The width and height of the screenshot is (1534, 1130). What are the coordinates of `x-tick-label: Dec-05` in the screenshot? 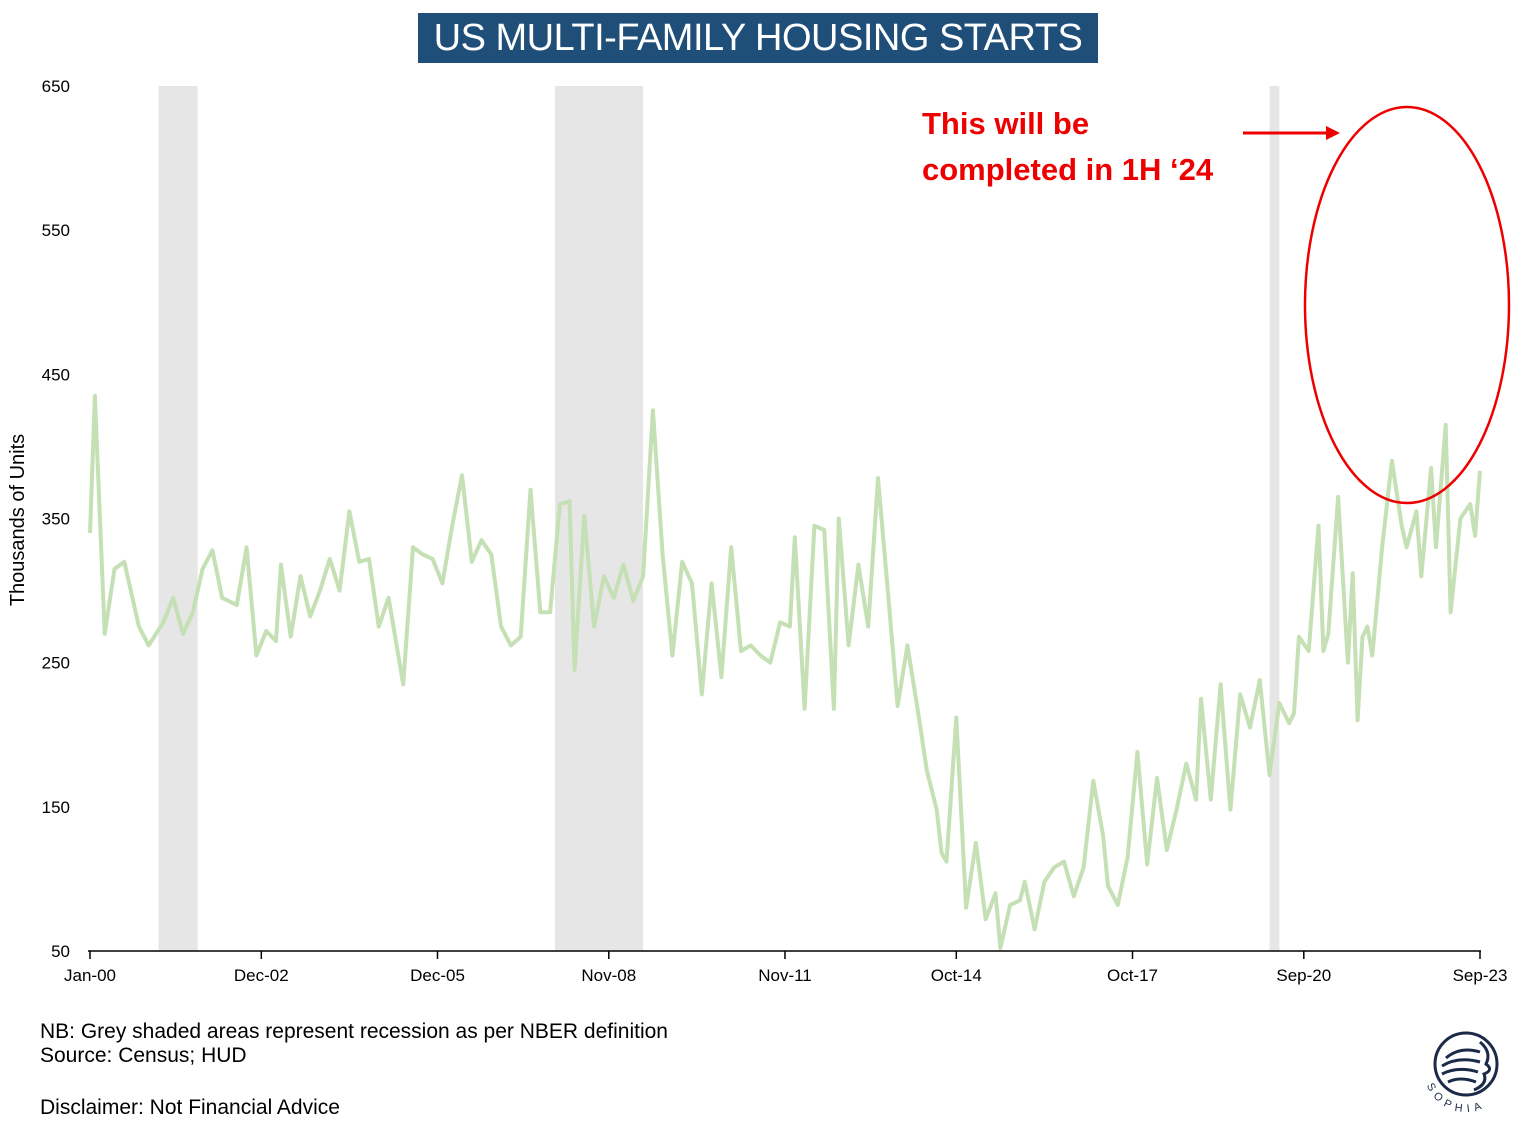 It's located at (437, 975).